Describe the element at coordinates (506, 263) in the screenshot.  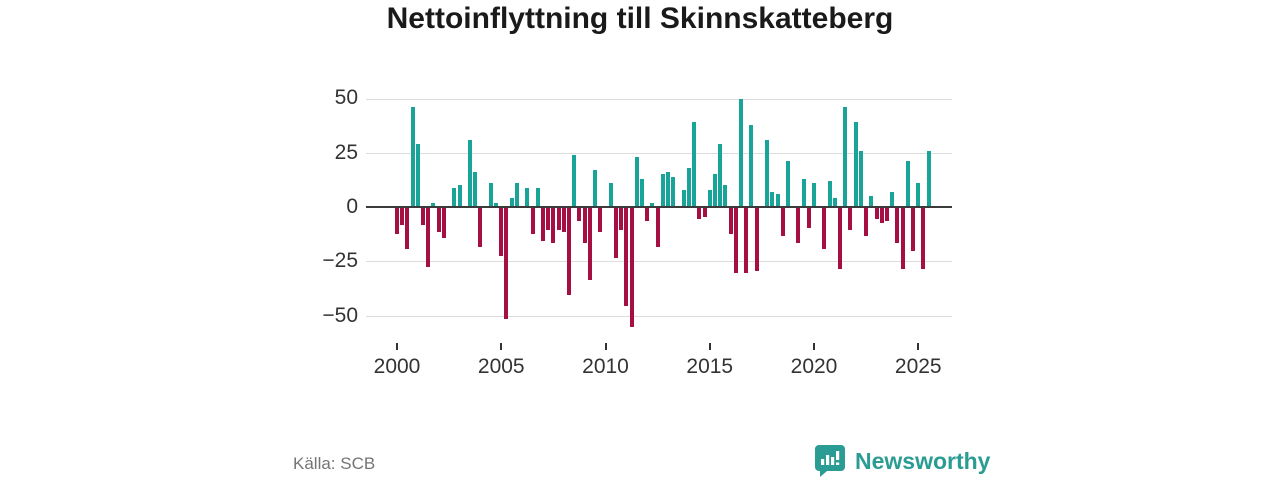
I see `bar-negative-q21` at that location.